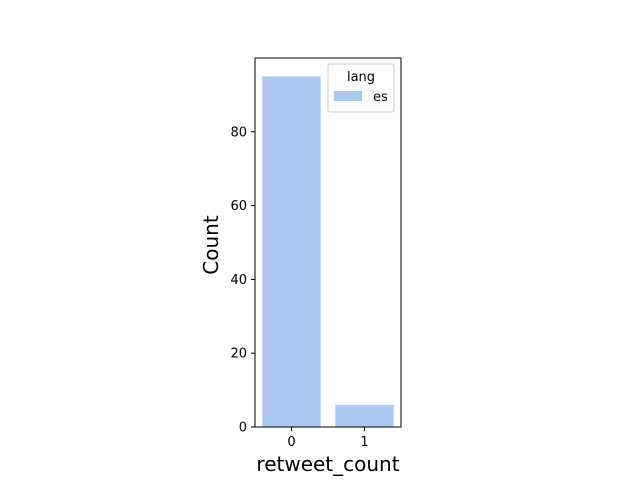 The height and width of the screenshot is (480, 640). What do you see at coordinates (327, 464) in the screenshot?
I see `x-axis-title: retweet_count` at bounding box center [327, 464].